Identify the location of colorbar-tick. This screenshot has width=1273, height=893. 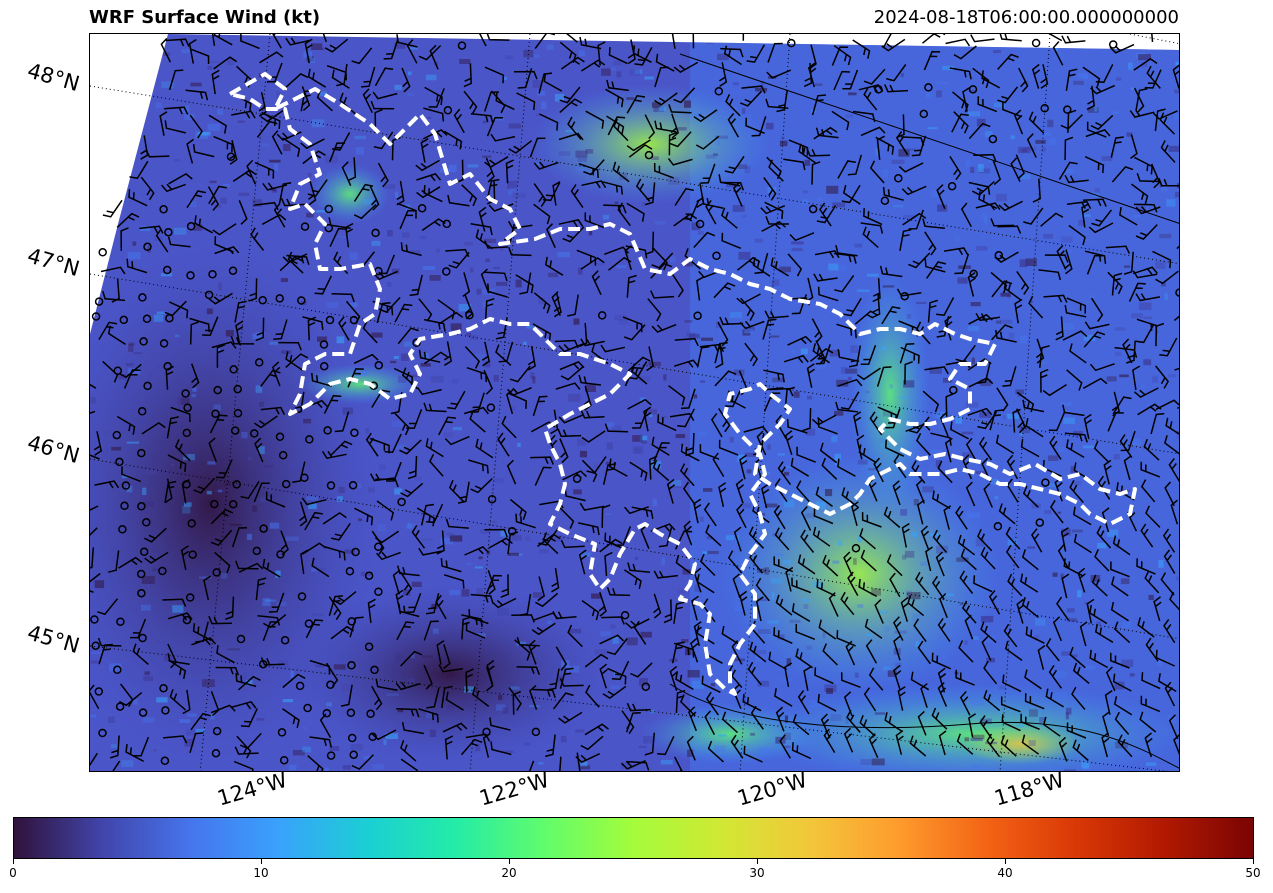
(757, 861).